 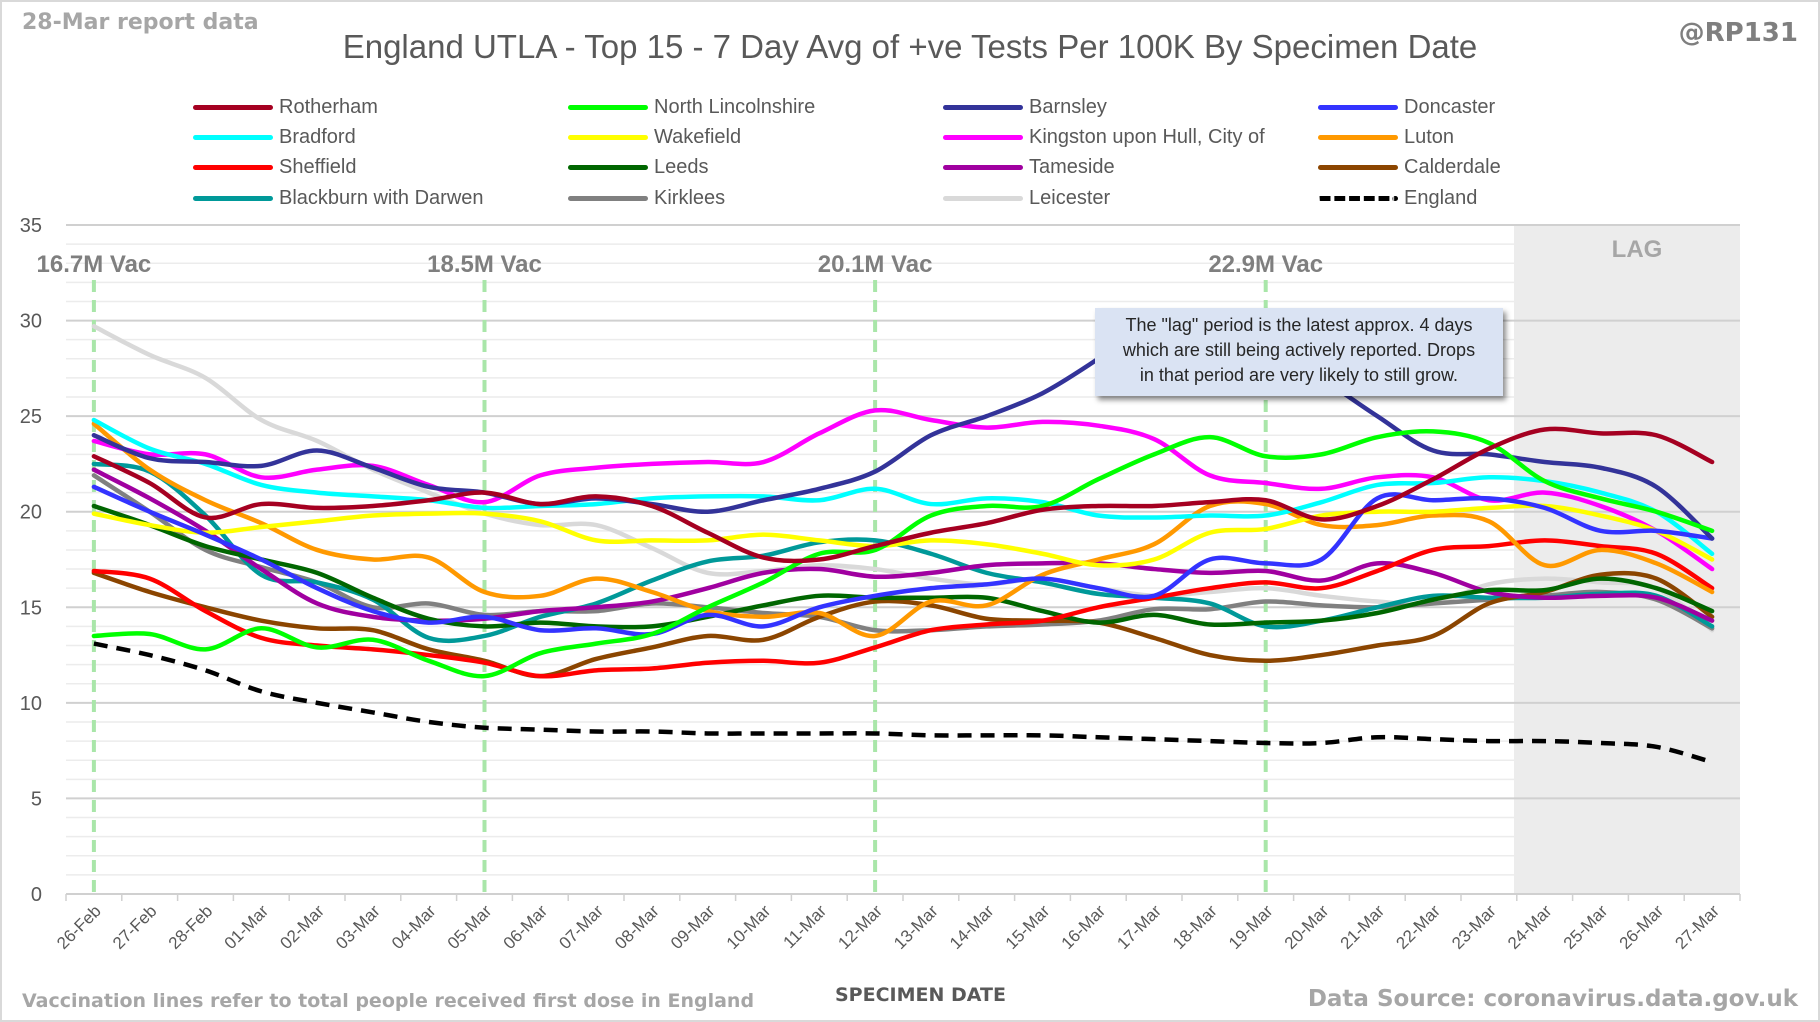 What do you see at coordinates (247, 927) in the screenshot?
I see `x-tick-label: 01-Mar` at bounding box center [247, 927].